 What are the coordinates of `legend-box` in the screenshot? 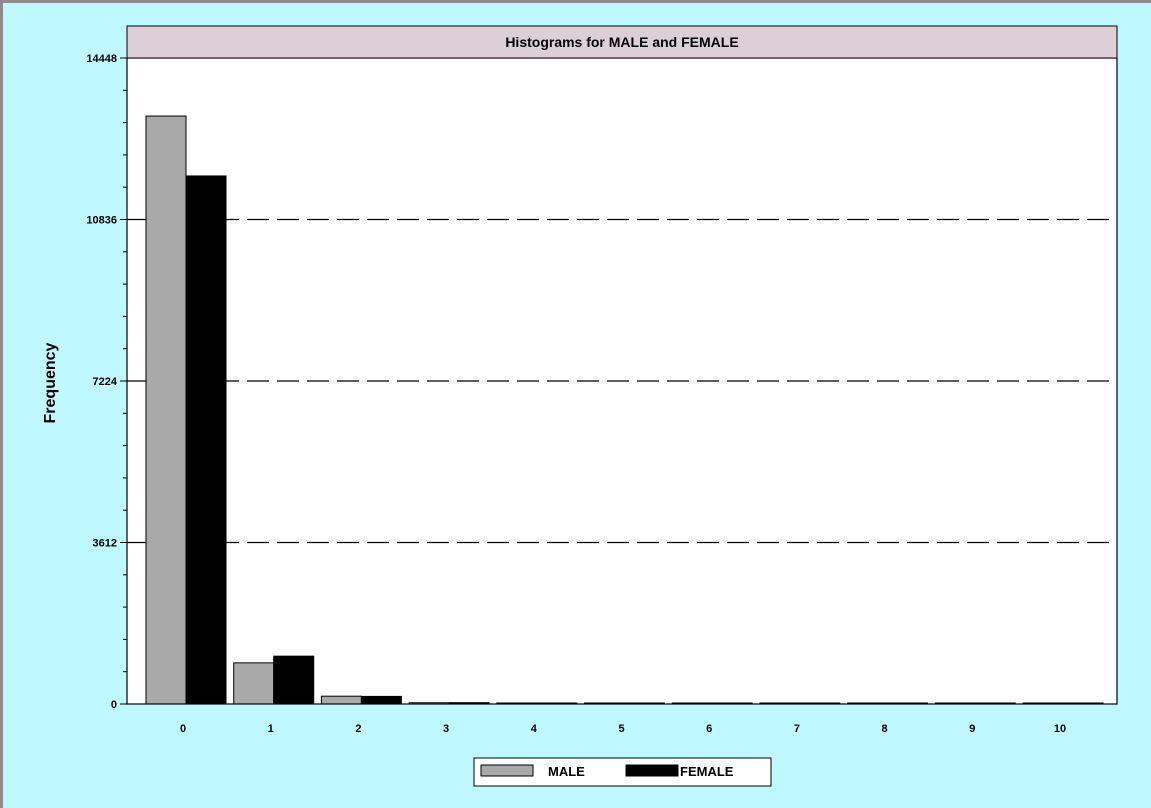 It's located at (622, 772).